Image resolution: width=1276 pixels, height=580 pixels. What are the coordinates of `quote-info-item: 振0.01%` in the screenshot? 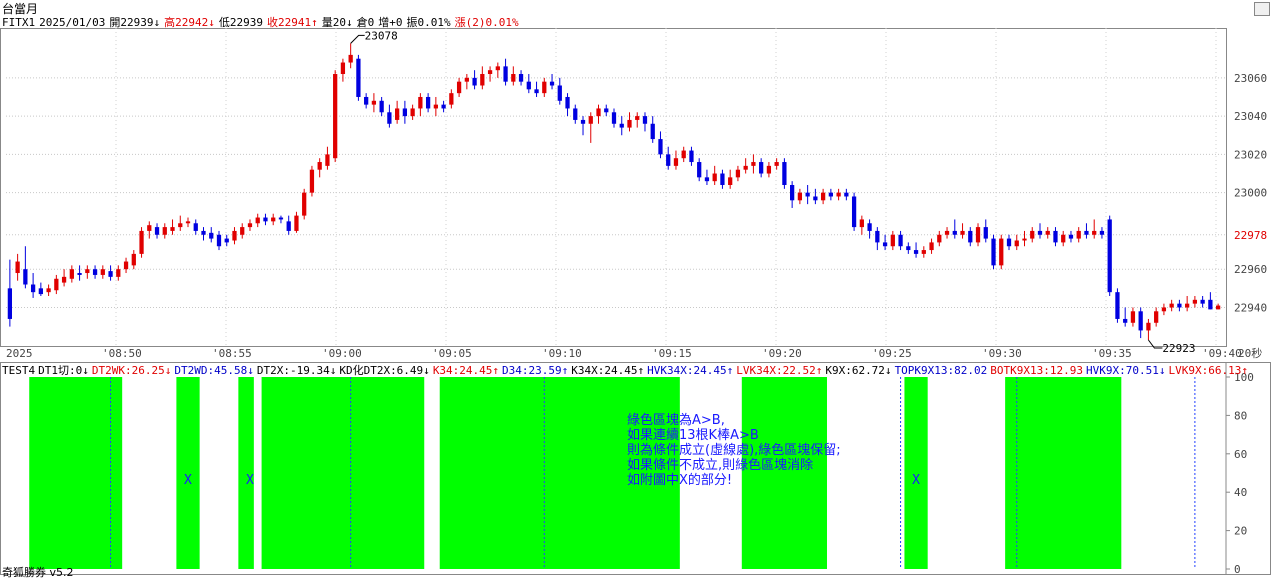 It's located at (428, 22).